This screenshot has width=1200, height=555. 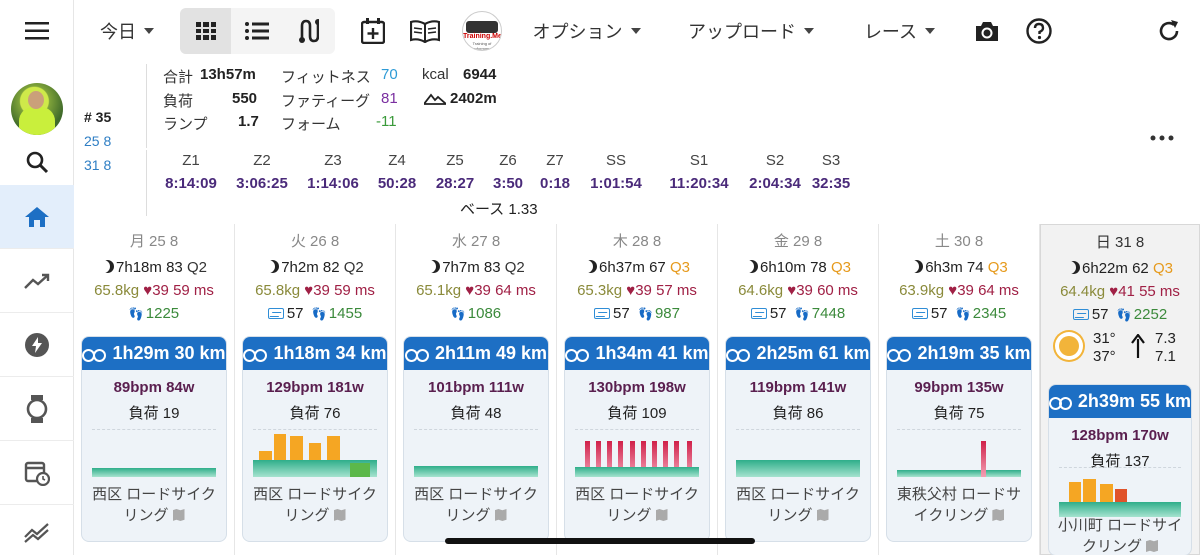 What do you see at coordinates (455, 160) in the screenshot?
I see `zone-label: Z5` at bounding box center [455, 160].